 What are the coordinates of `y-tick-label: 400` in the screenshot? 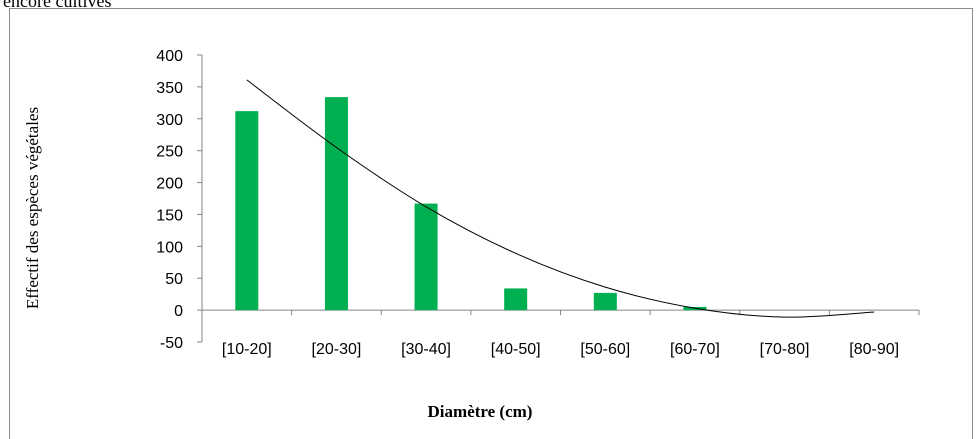 It's located at (169, 56).